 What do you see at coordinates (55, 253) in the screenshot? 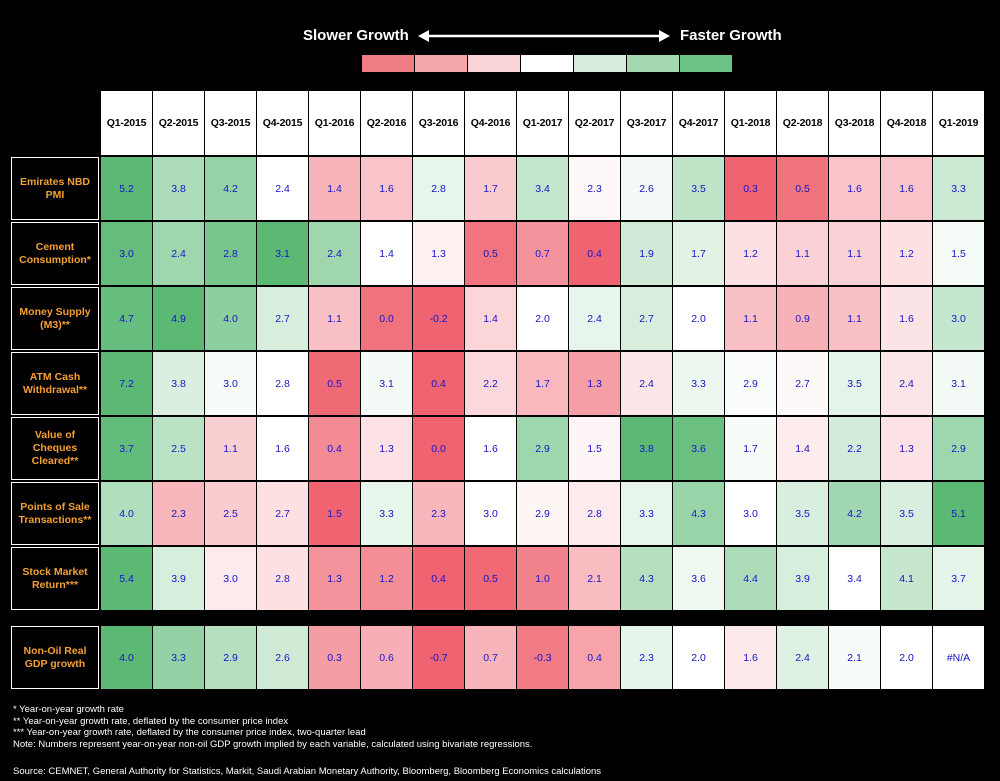
I see `row-header: Cement Consumption*` at bounding box center [55, 253].